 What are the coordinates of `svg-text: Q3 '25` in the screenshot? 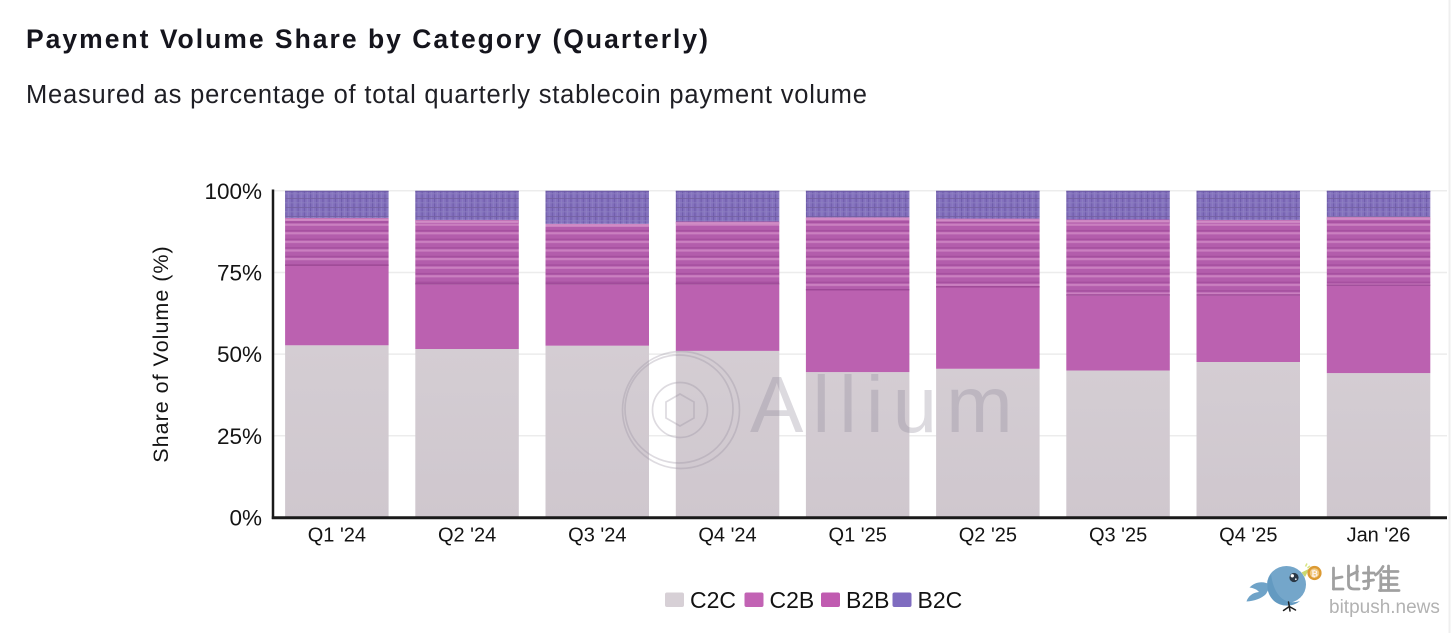 It's located at (1118, 536).